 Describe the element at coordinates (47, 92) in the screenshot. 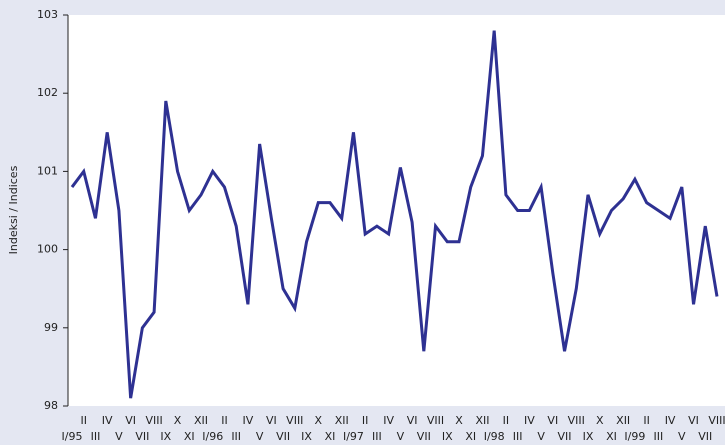

I see `y-tick-label: 102` at that location.